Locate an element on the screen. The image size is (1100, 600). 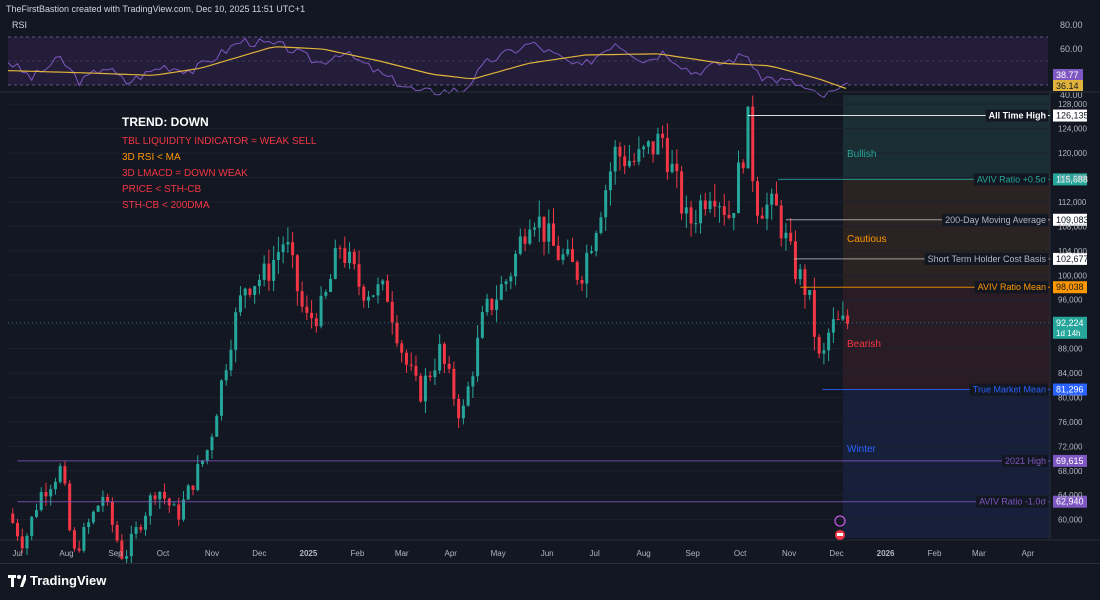
tradingview-logo: TradingView is located at coordinates (57, 580).